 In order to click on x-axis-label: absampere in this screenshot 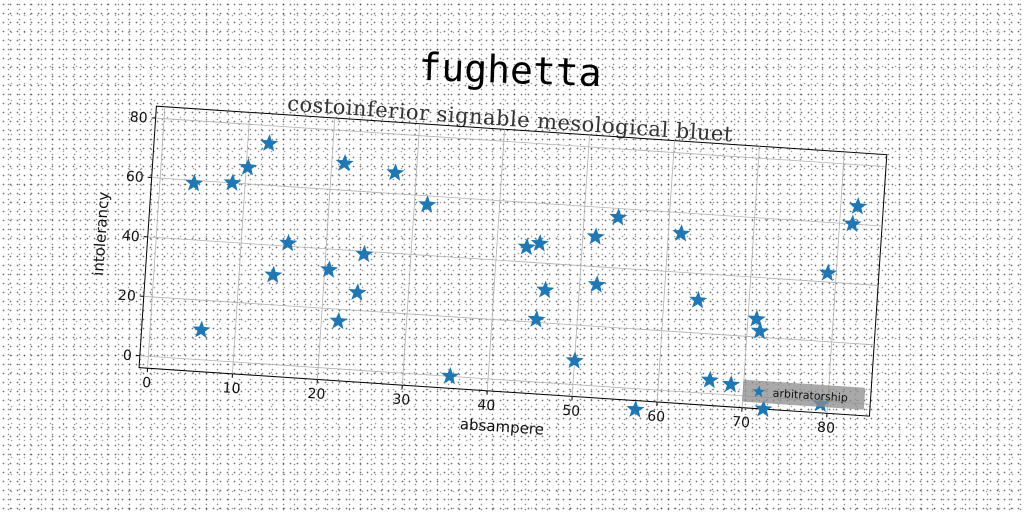, I will do `click(501, 427)`.